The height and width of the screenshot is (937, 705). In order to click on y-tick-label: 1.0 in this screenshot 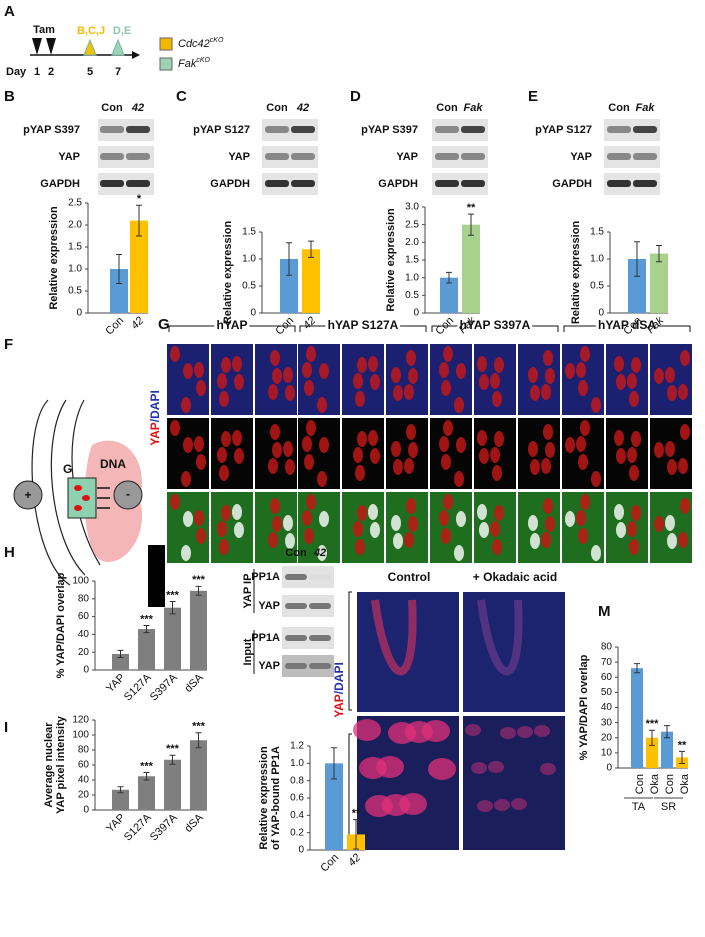, I will do `click(297, 763)`.